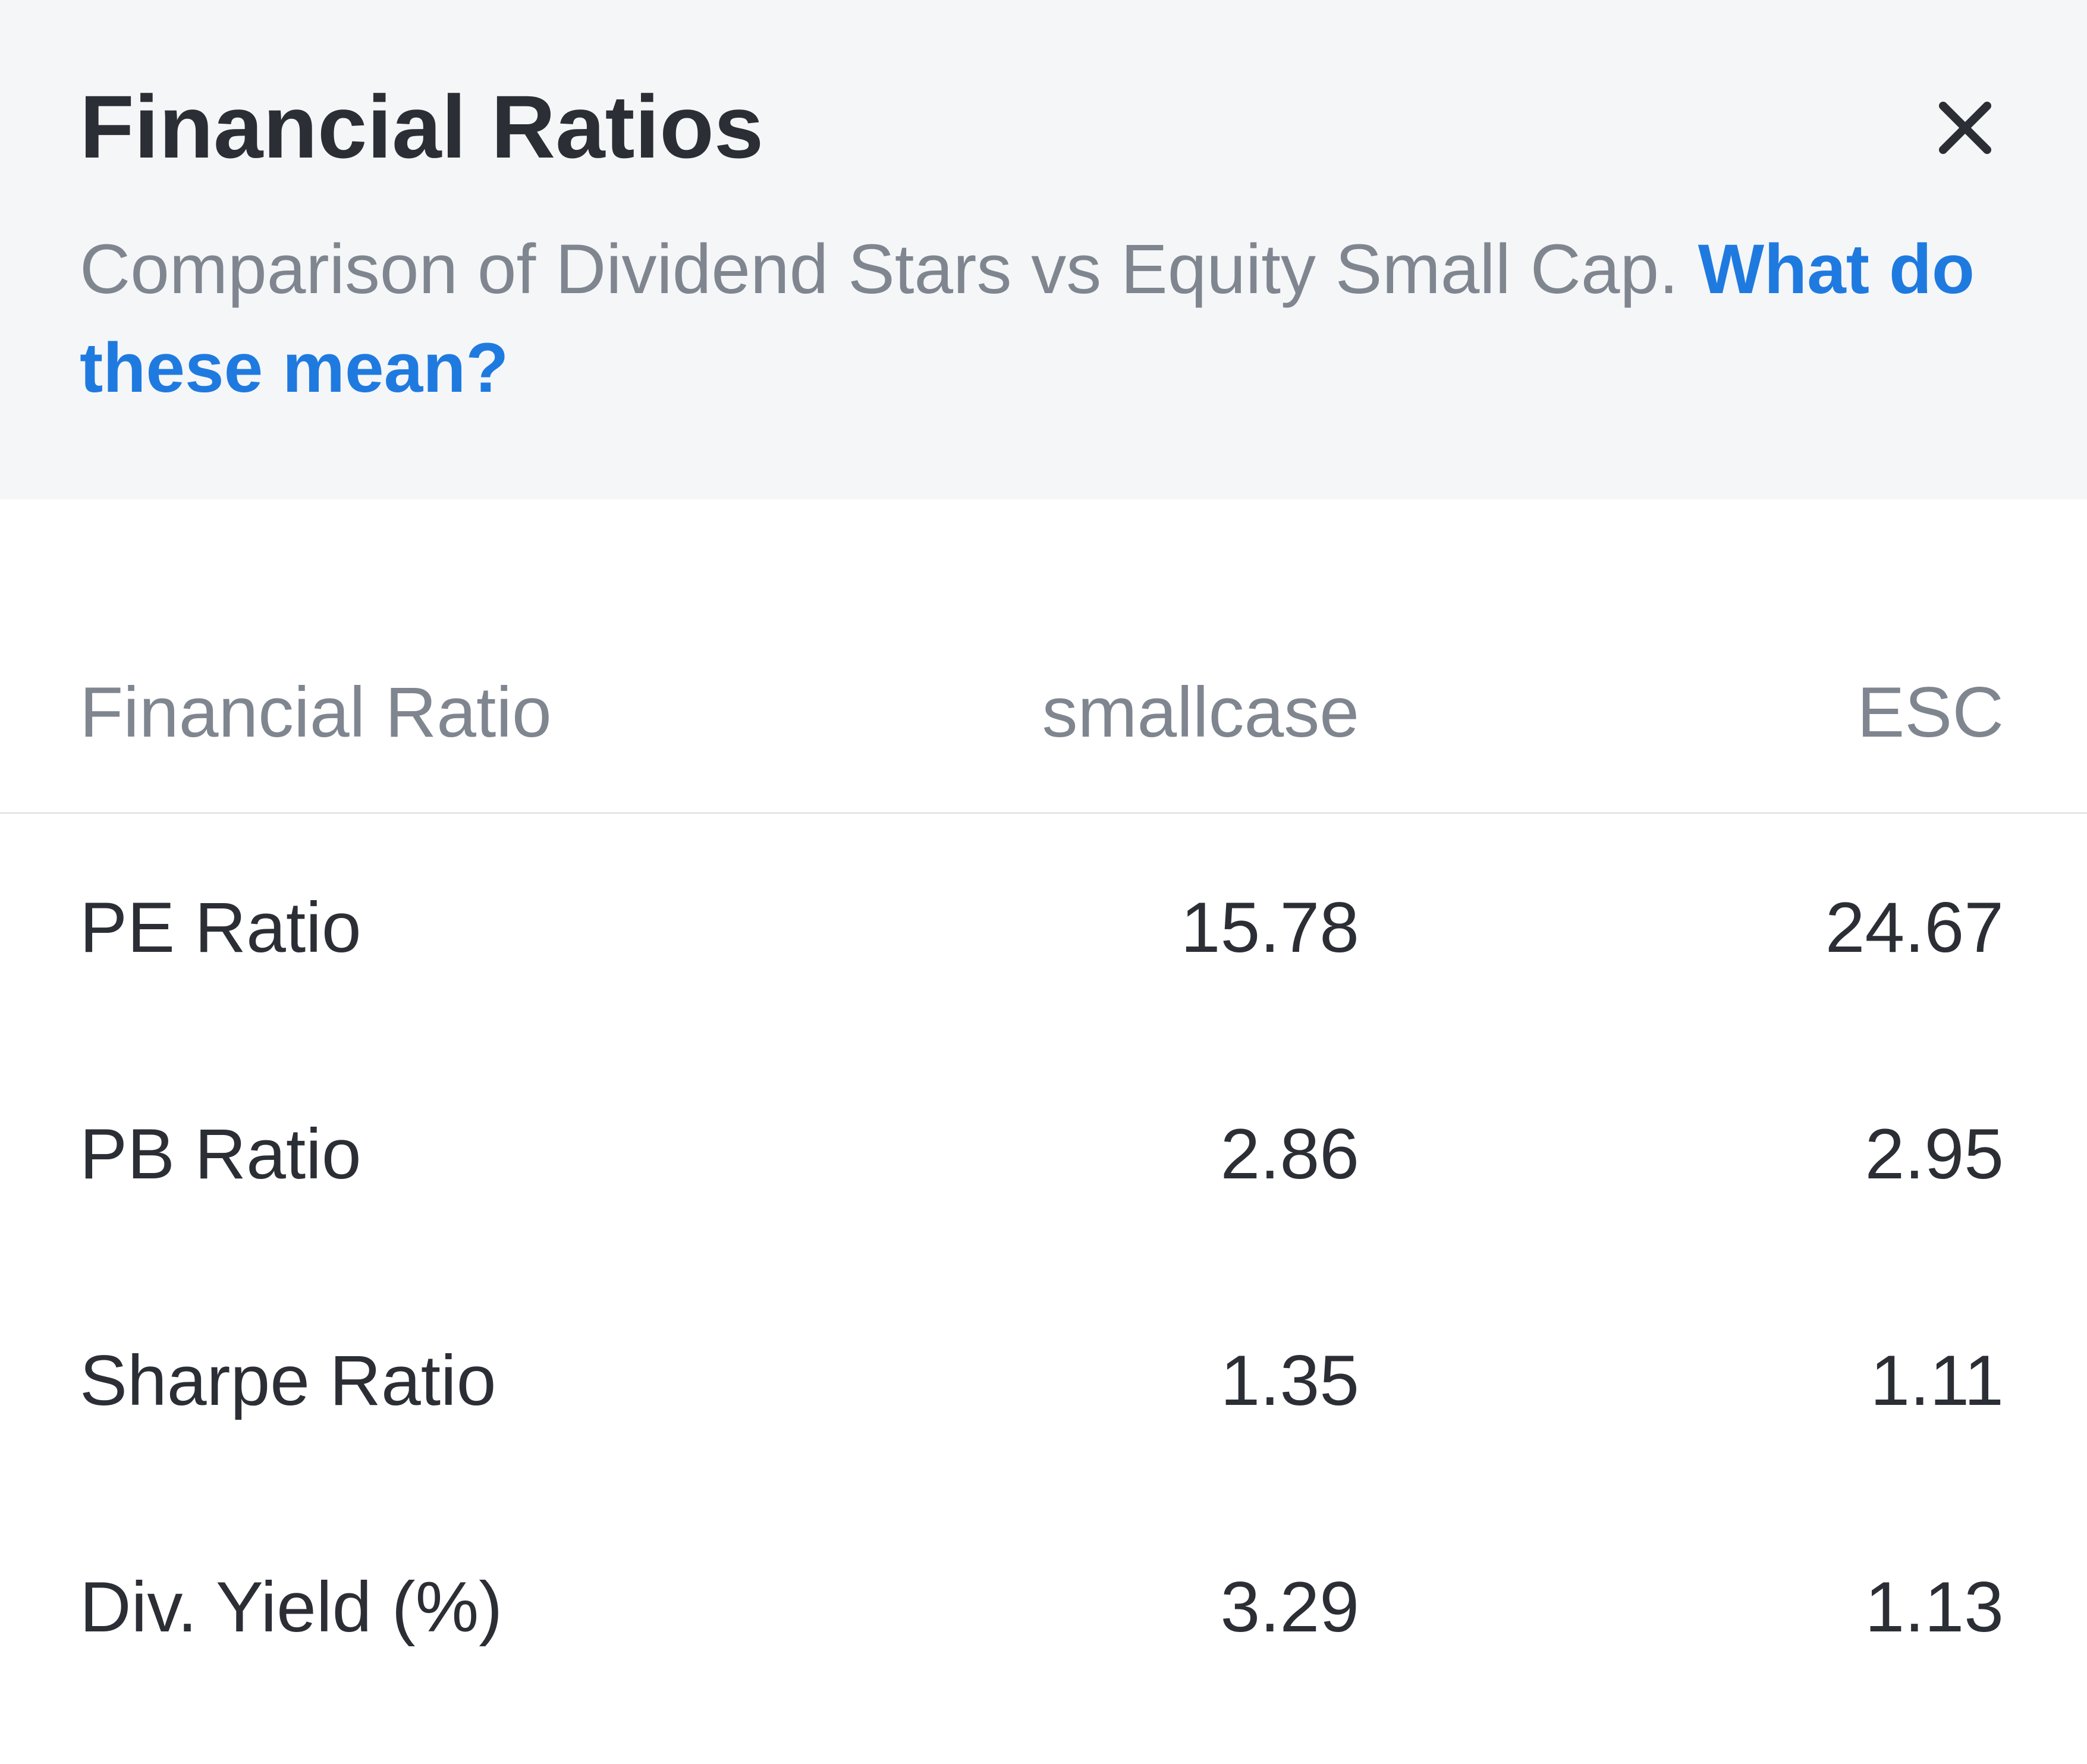  I want to click on ratio-name: Div. Yield (%), so click(291, 1607).